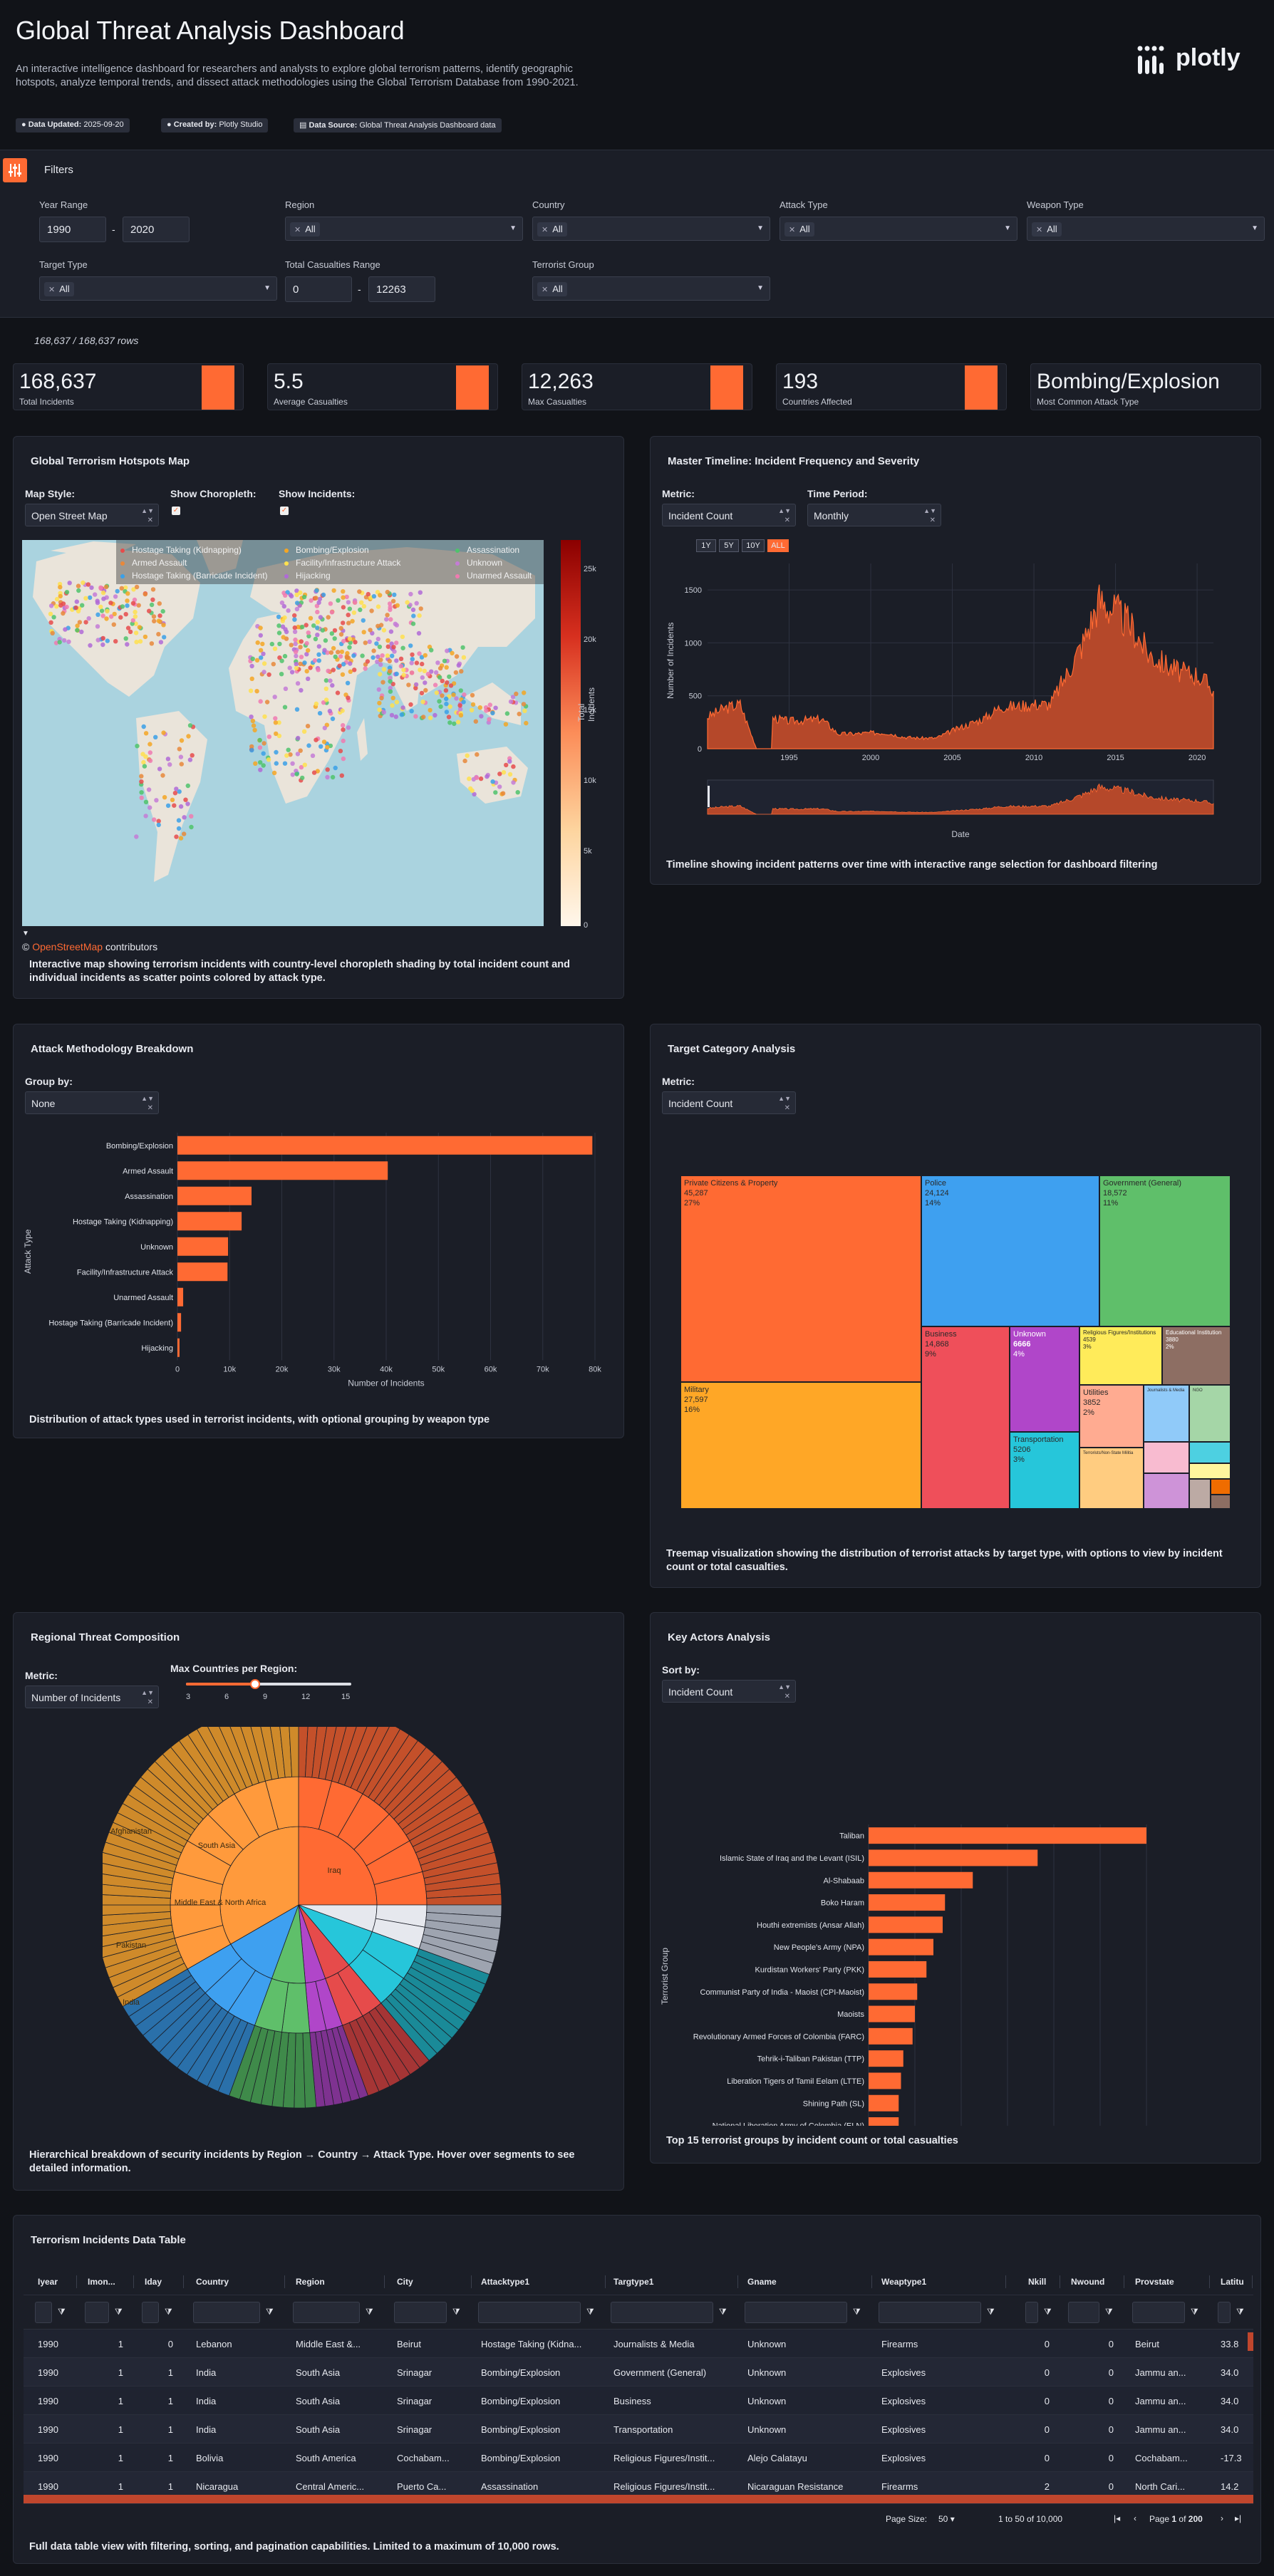 The image size is (1274, 2576). What do you see at coordinates (1238, 2518) in the screenshot?
I see `last-page-icon: ▸|` at bounding box center [1238, 2518].